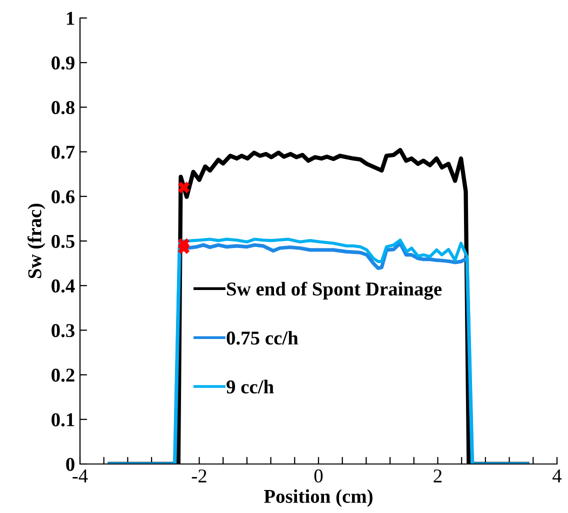 The image size is (568, 513). What do you see at coordinates (262, 337) in the screenshot?
I see `legend-label: 0.75 cc/h` at bounding box center [262, 337].